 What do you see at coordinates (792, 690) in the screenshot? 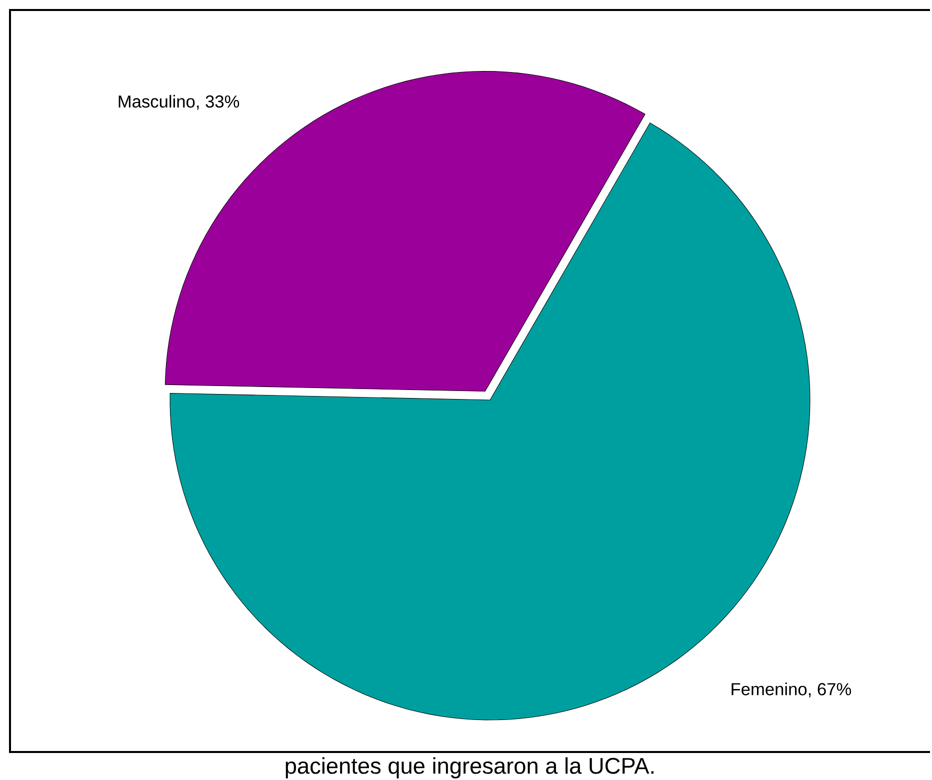
I see `slice-label: Femenino, 67%` at bounding box center [792, 690].